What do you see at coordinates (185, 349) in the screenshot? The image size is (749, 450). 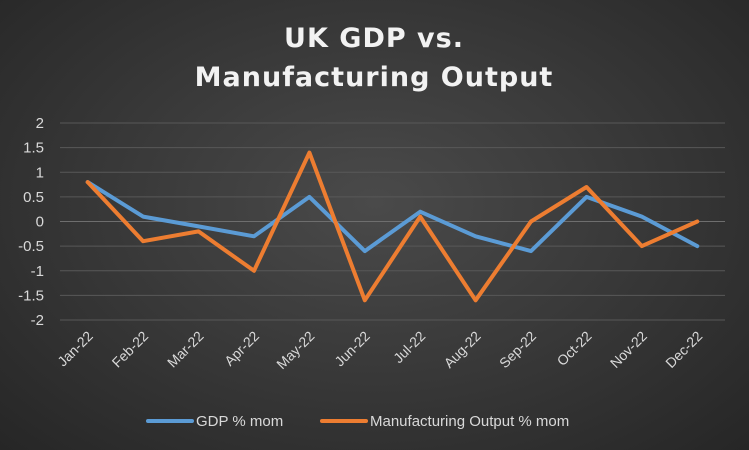 I see `x-tick-label: Mar-22` at bounding box center [185, 349].